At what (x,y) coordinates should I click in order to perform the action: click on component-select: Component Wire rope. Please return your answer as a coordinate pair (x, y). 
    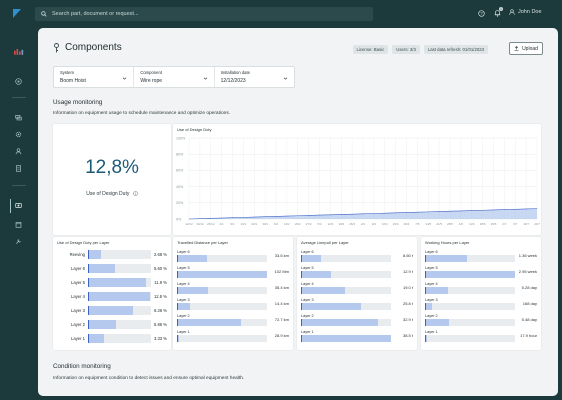
    Looking at the image, I should click on (174, 77).